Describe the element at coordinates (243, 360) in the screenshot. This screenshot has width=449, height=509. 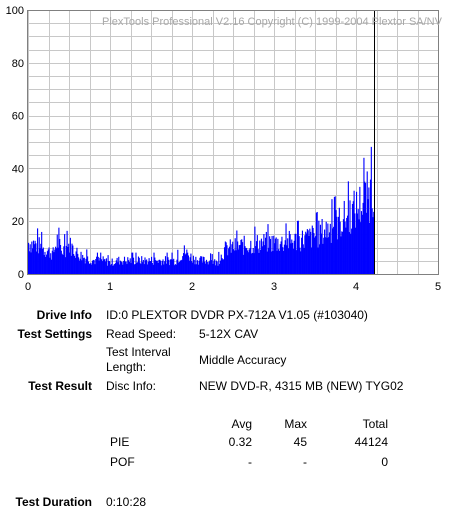
I see `test-interval-value: Middle Accuracy` at that location.